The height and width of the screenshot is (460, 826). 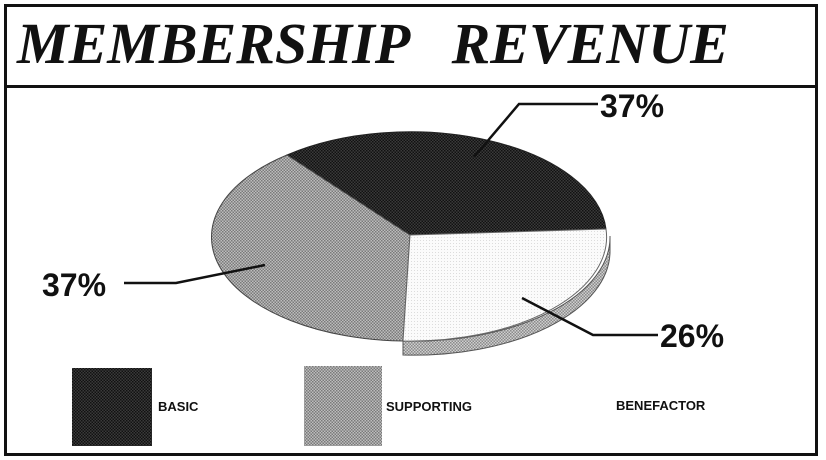 I want to click on chart-title: MEMBERSHIP REVENUE, so click(x=373, y=43).